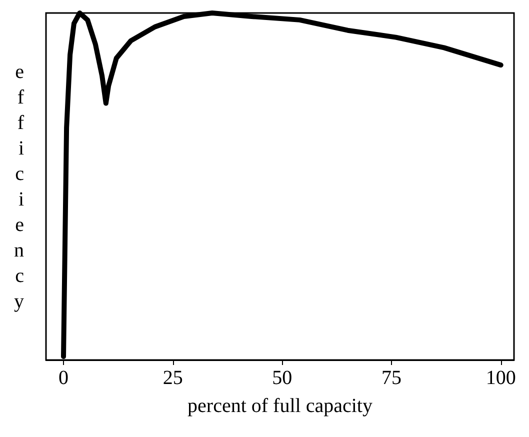 The width and height of the screenshot is (529, 437). Describe the element at coordinates (280, 406) in the screenshot. I see `x-axis-title: percent of full capacity` at that location.